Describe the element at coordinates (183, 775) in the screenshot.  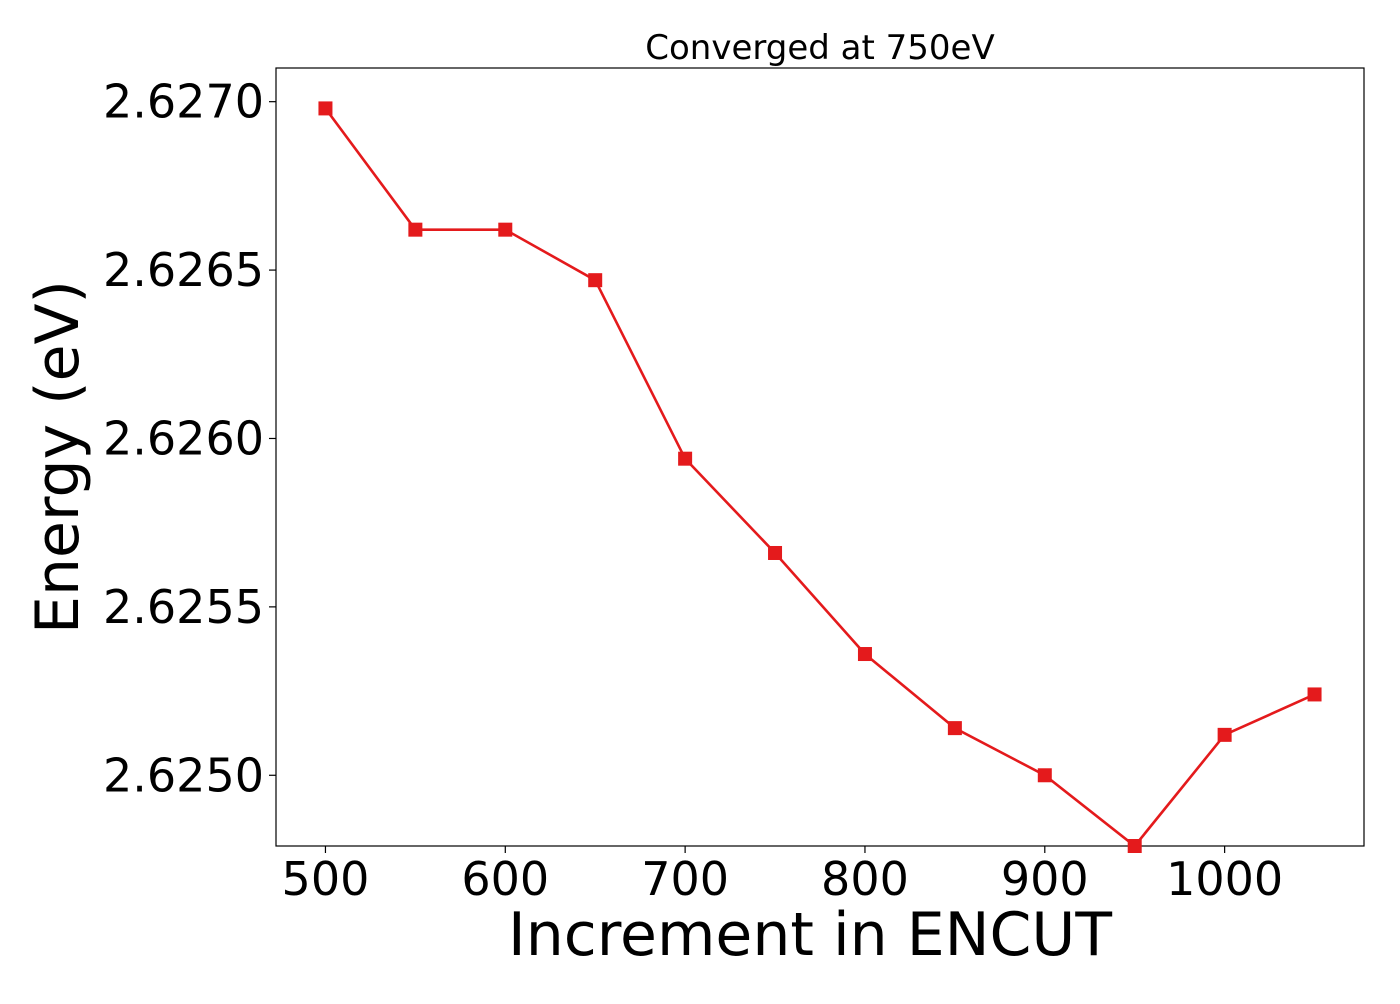
I see `y-tick-label: 2.6250` at that location.